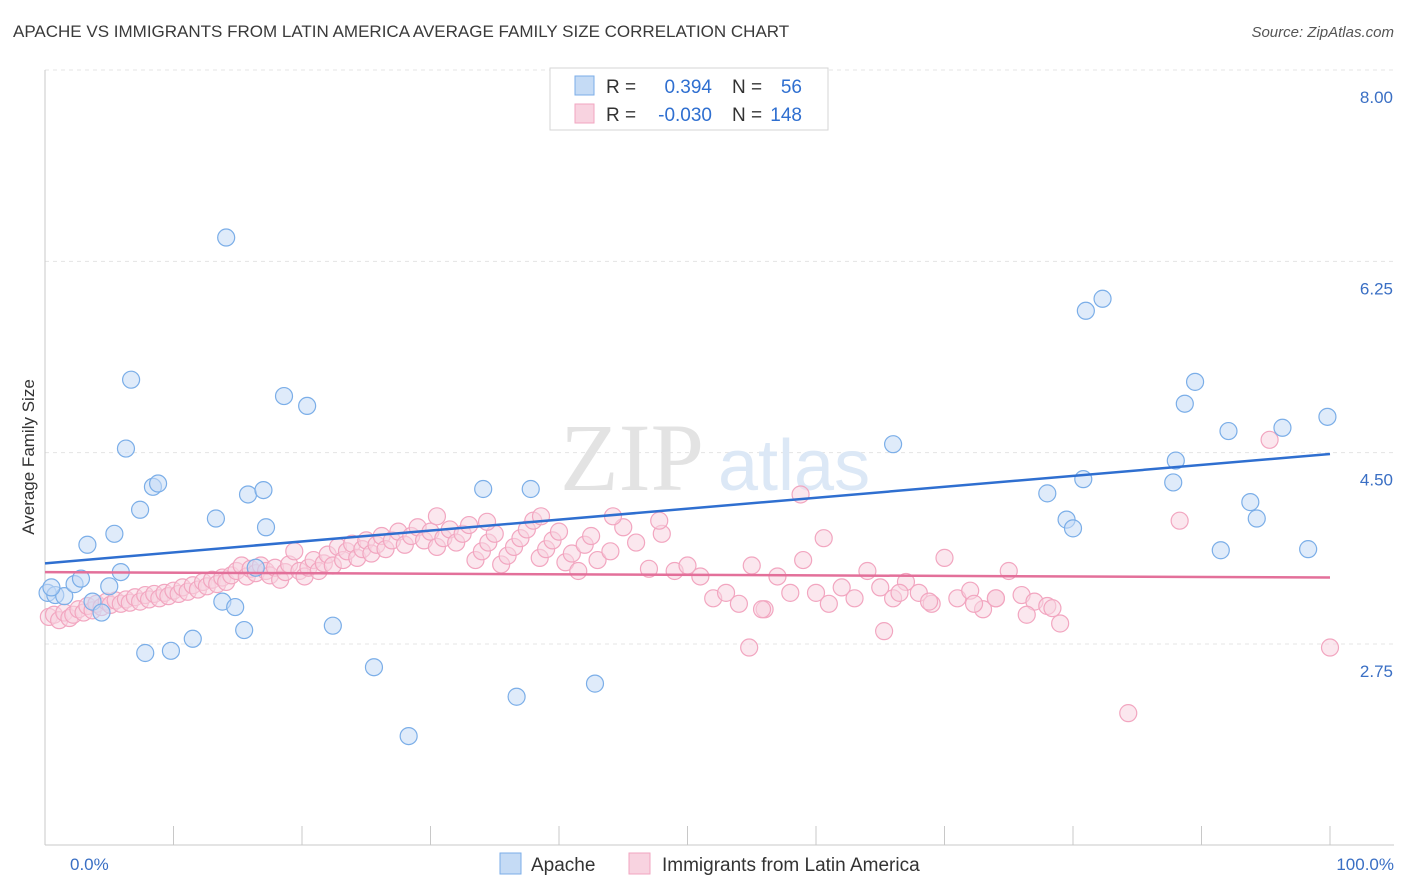 This screenshot has height=892, width=1406. What do you see at coordinates (510, 863) in the screenshot?
I see `legend-bottom-swatch-apache` at bounding box center [510, 863].